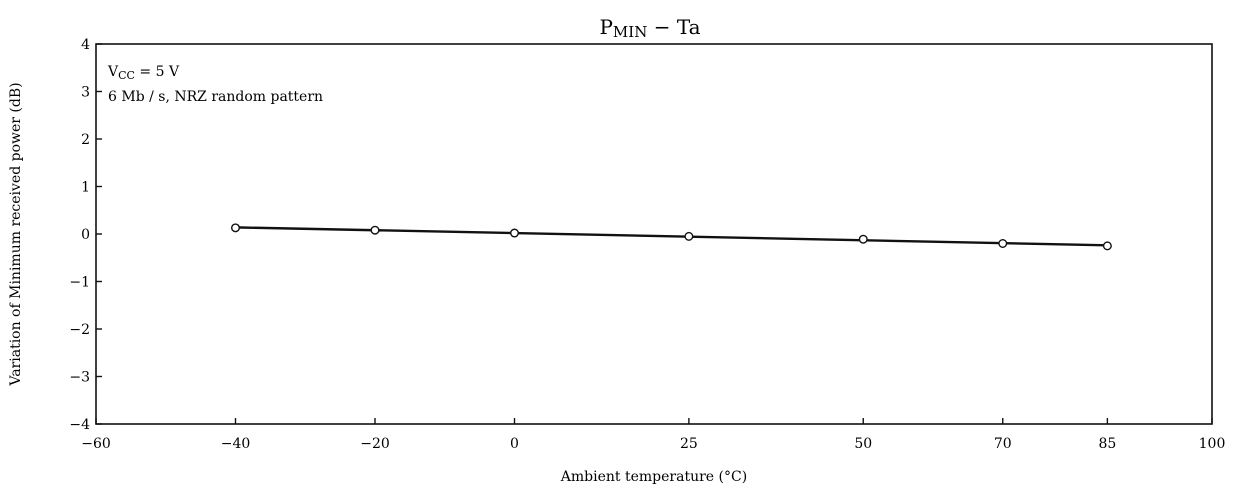 Image resolution: width=1238 pixels, height=491 pixels. What do you see at coordinates (85, 140) in the screenshot?
I see `y-tick-label: 2` at bounding box center [85, 140].